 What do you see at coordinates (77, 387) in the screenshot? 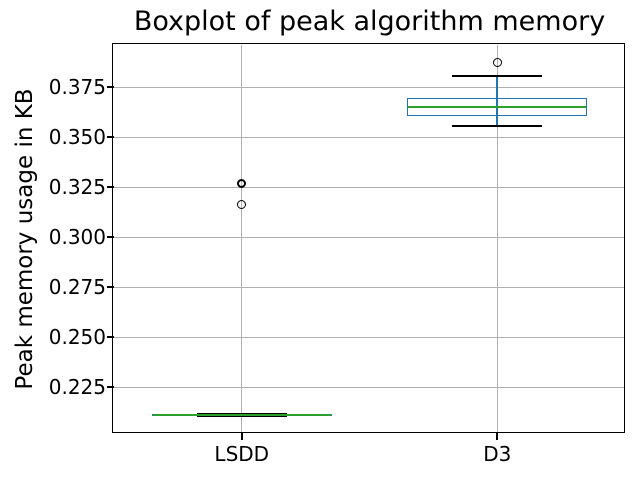
I see `y-tick-label: 0.225` at bounding box center [77, 387].